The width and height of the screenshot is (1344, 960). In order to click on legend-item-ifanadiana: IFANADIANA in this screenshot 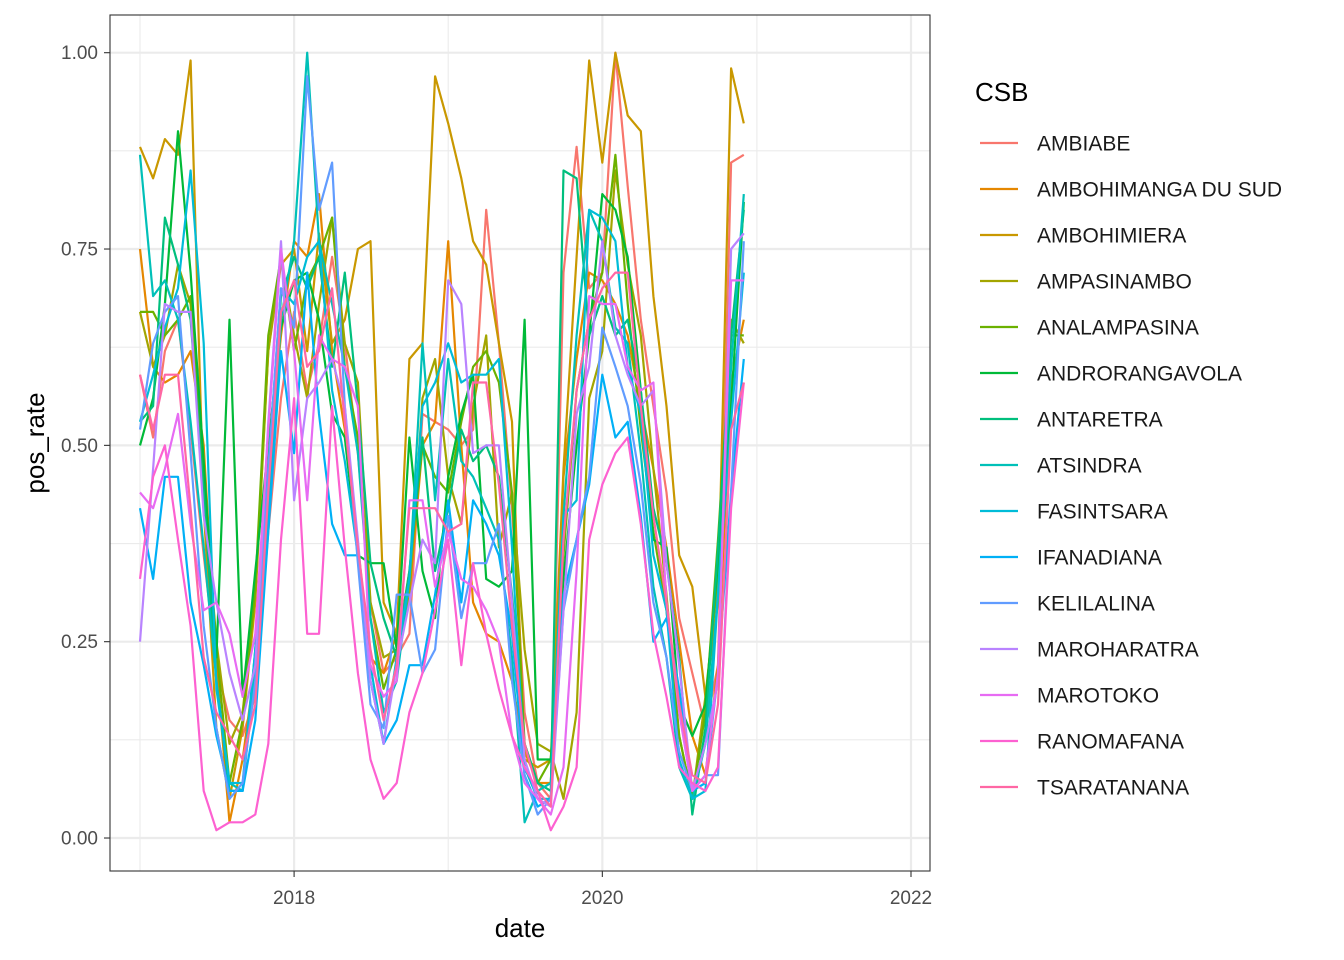, I will do `click(1071, 558)`.